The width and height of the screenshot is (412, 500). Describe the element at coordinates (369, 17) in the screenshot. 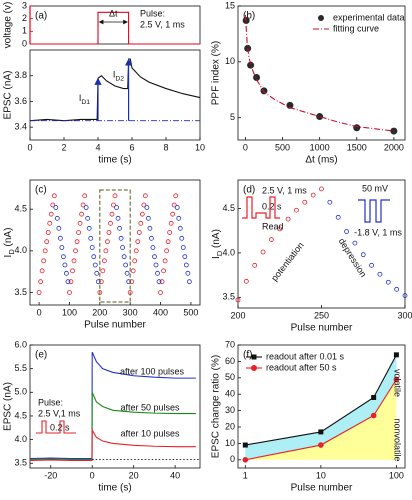

I see `legend-label: experimental data` at that location.